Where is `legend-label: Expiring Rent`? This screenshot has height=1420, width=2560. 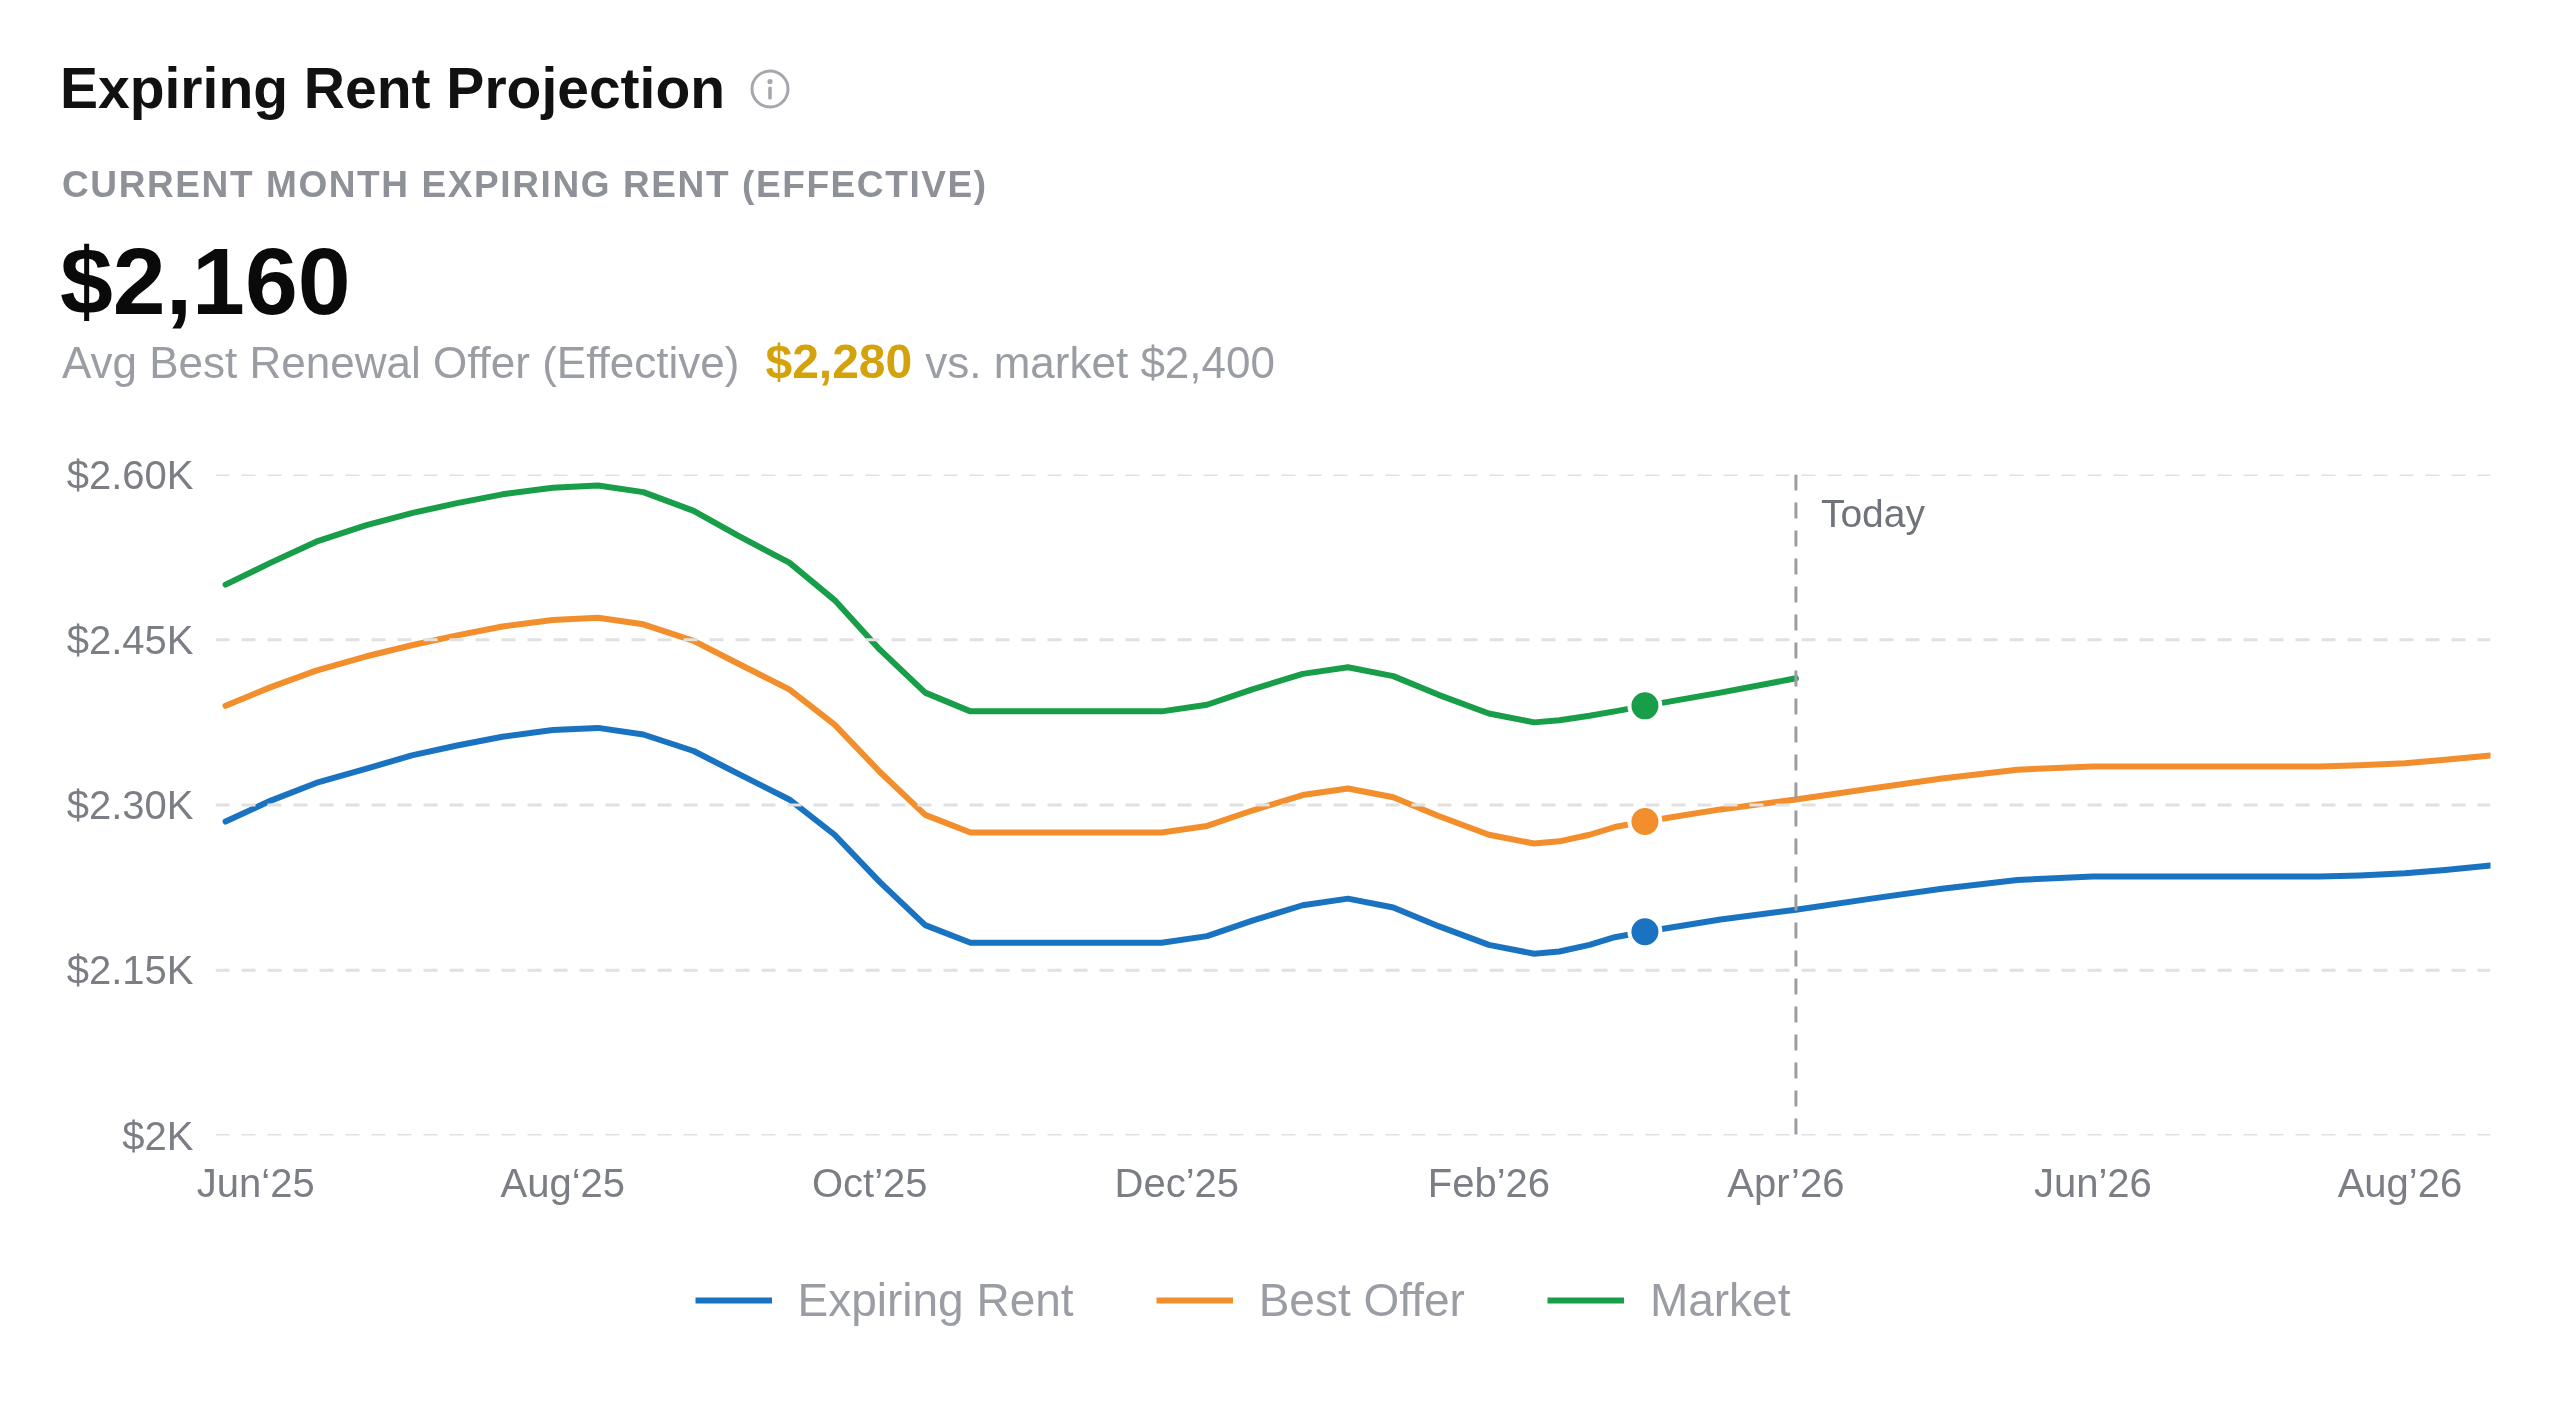 legend-label: Expiring Rent is located at coordinates (935, 1300).